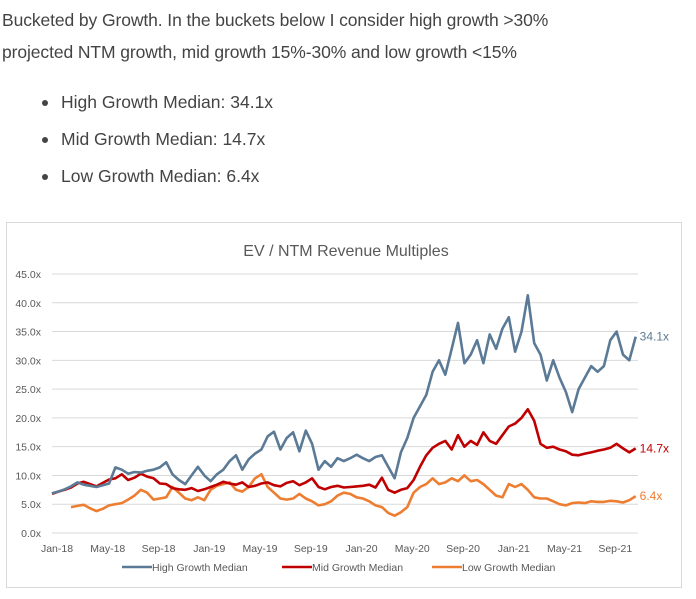 Image resolution: width=696 pixels, height=599 pixels. Describe the element at coordinates (345, 251) in the screenshot. I see `chart-title: EV / NTM Revenue Multiples` at that location.